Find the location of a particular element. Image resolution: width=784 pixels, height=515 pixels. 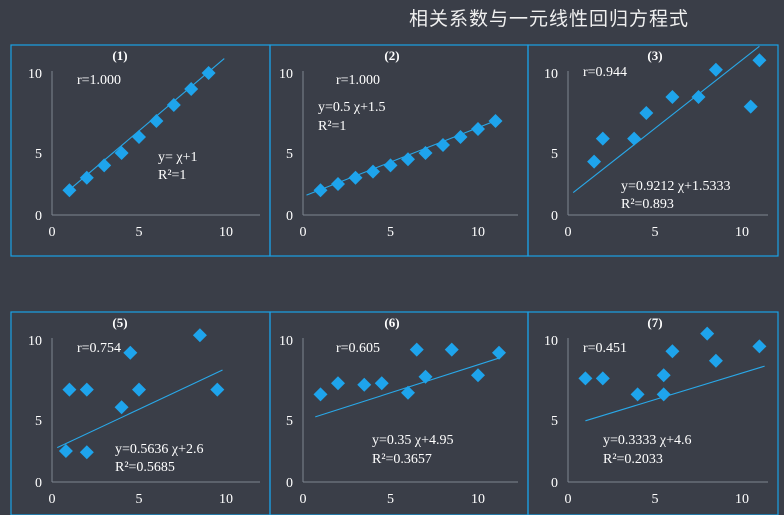

panel-label: (6) is located at coordinates (391, 322).